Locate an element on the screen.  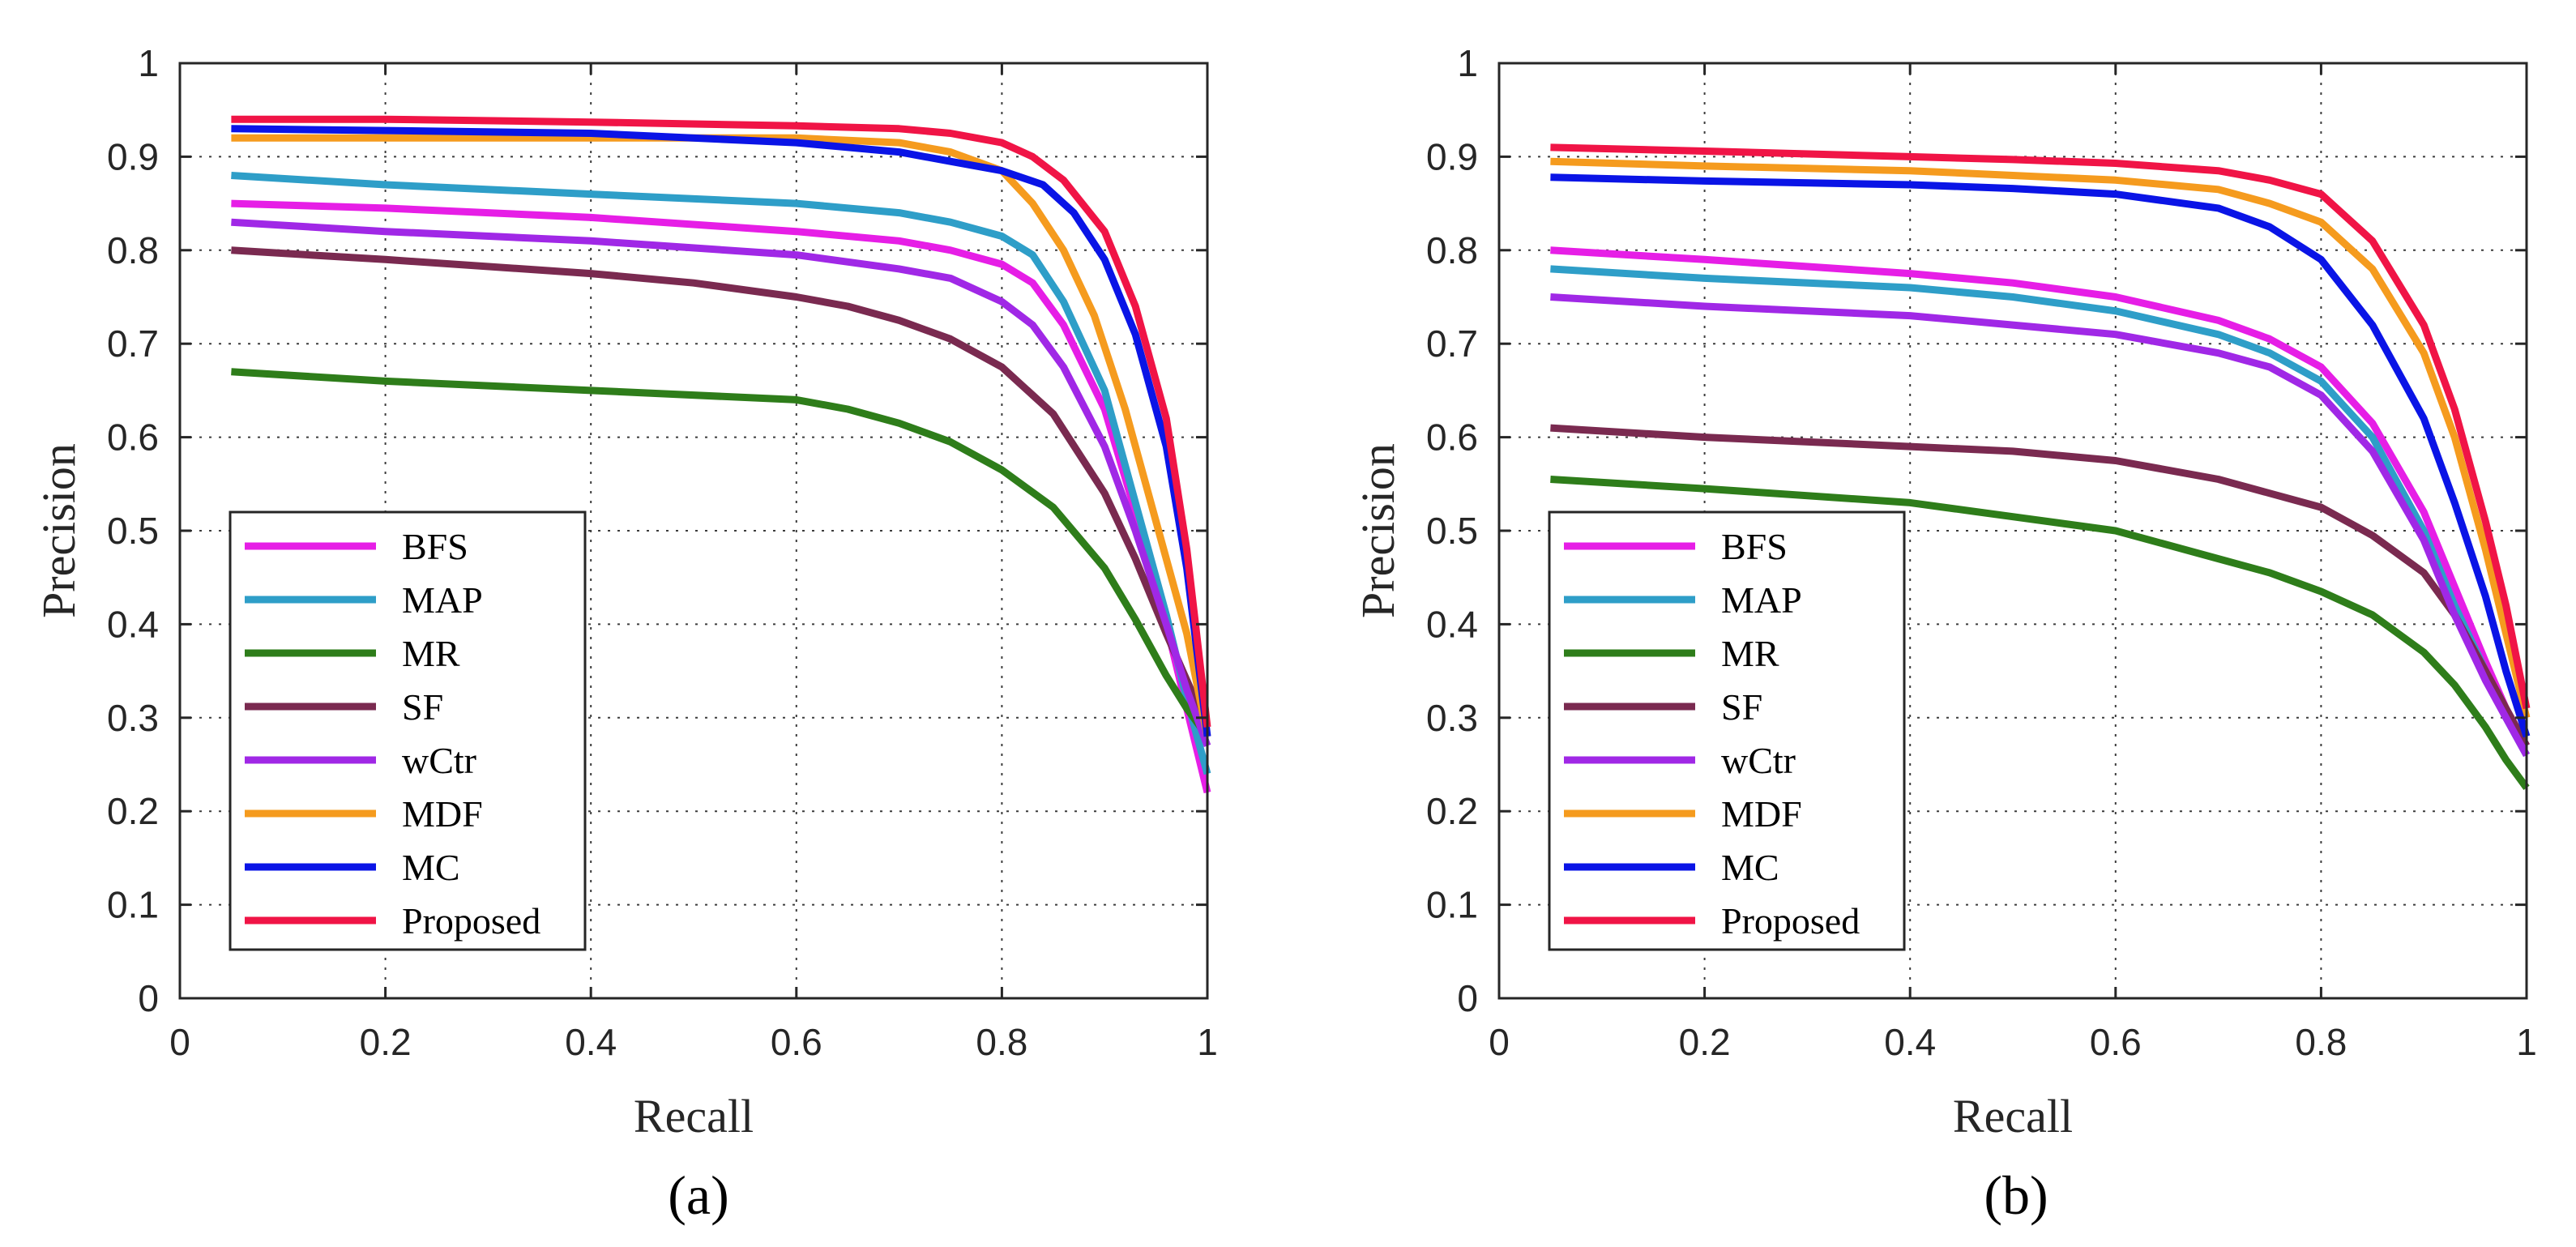
chart-1-series-line-wctr is located at coordinates (2040, 525).